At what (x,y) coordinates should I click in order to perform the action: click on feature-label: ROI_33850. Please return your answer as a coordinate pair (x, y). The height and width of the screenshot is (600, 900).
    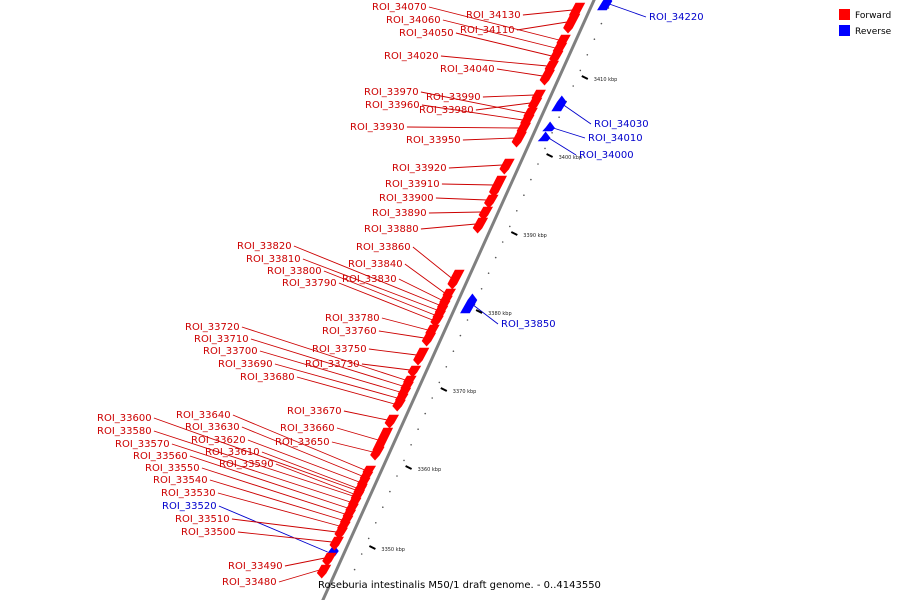
    Looking at the image, I should click on (528, 324).